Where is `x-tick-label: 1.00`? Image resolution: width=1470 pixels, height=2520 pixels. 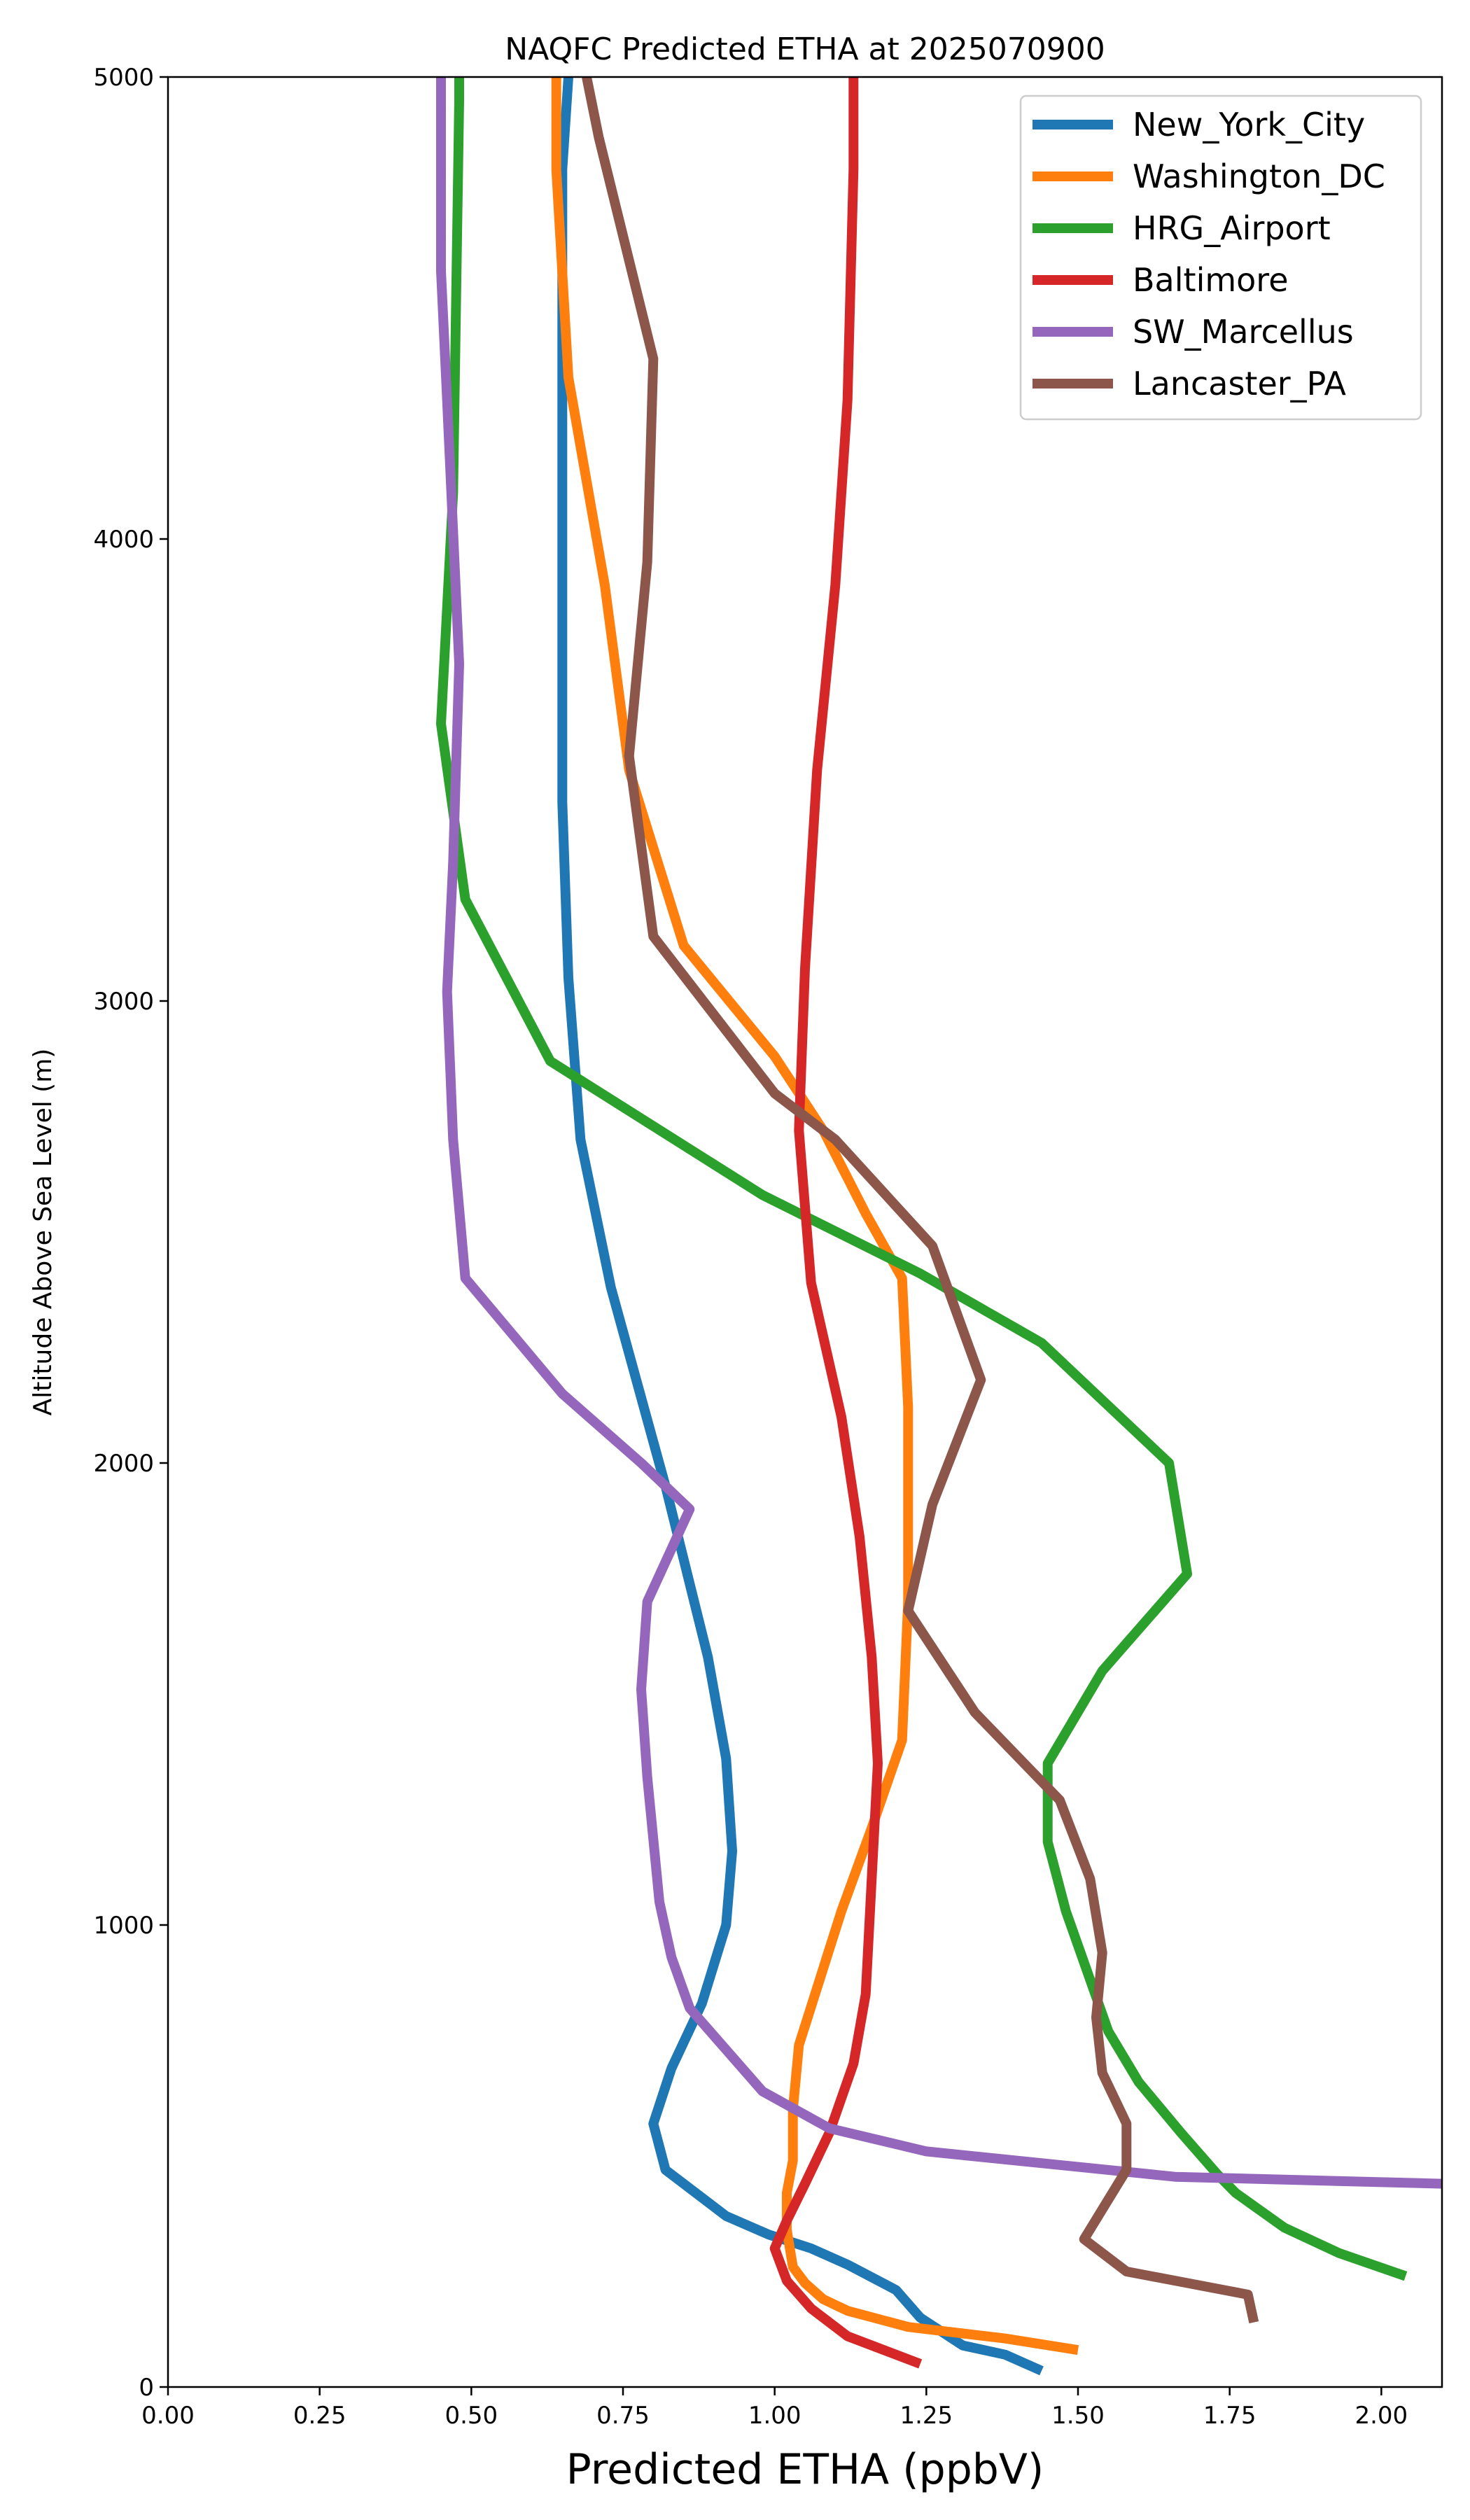
x-tick-label: 1.00 is located at coordinates (775, 2416).